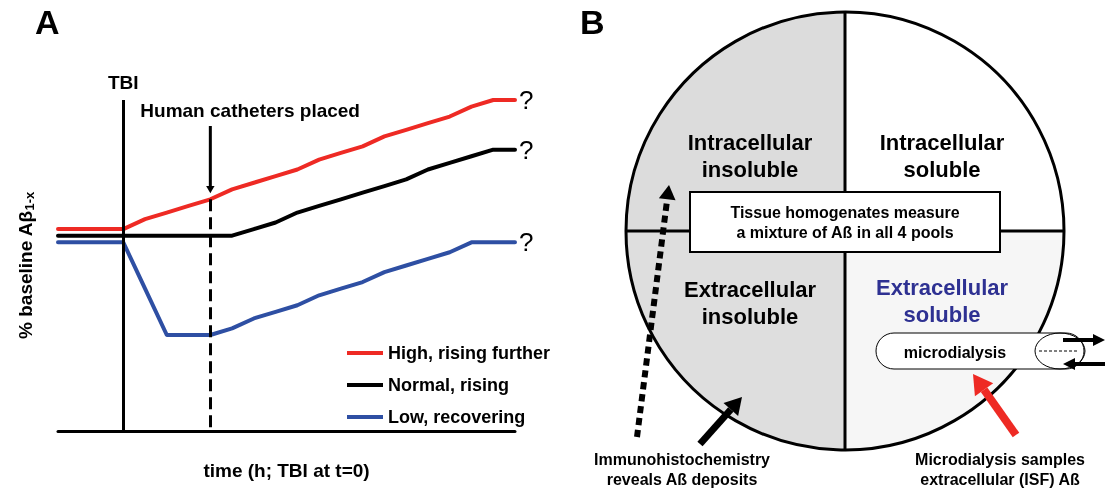 This screenshot has width=1109, height=493. What do you see at coordinates (750, 303) in the screenshot?
I see `text: Extracellular insoluble` at bounding box center [750, 303].